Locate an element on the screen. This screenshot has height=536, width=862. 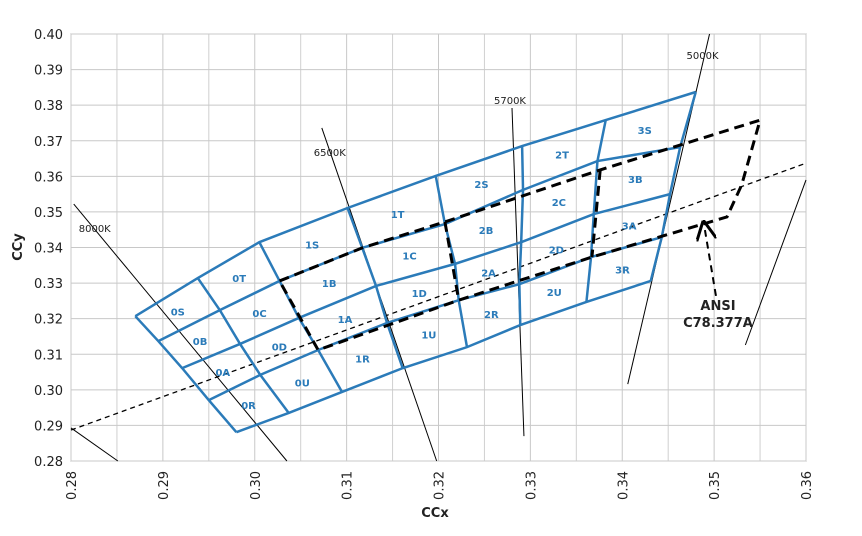
bin-label: 3B is located at coordinates (635, 180).